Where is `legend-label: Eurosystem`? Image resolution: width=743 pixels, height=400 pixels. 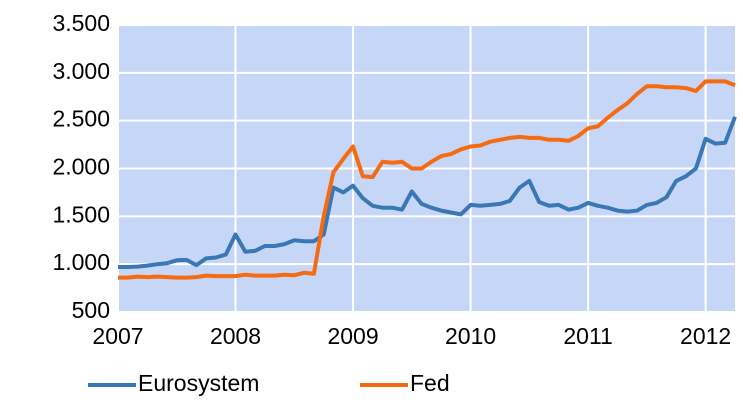 legend-label: Eurosystem is located at coordinates (198, 383).